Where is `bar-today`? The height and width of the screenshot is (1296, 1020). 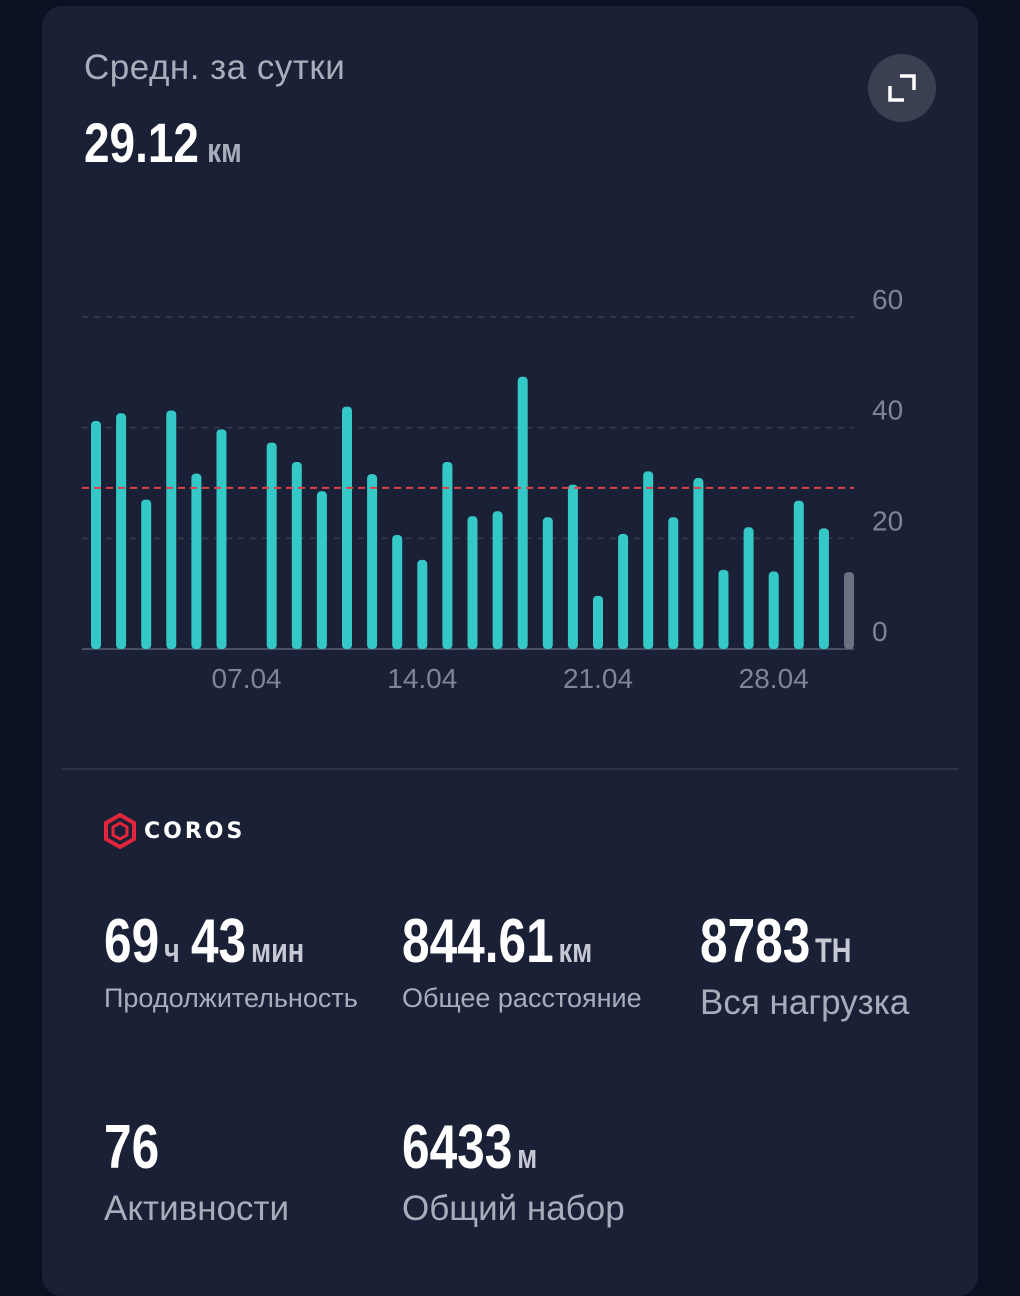 bar-today is located at coordinates (849, 610).